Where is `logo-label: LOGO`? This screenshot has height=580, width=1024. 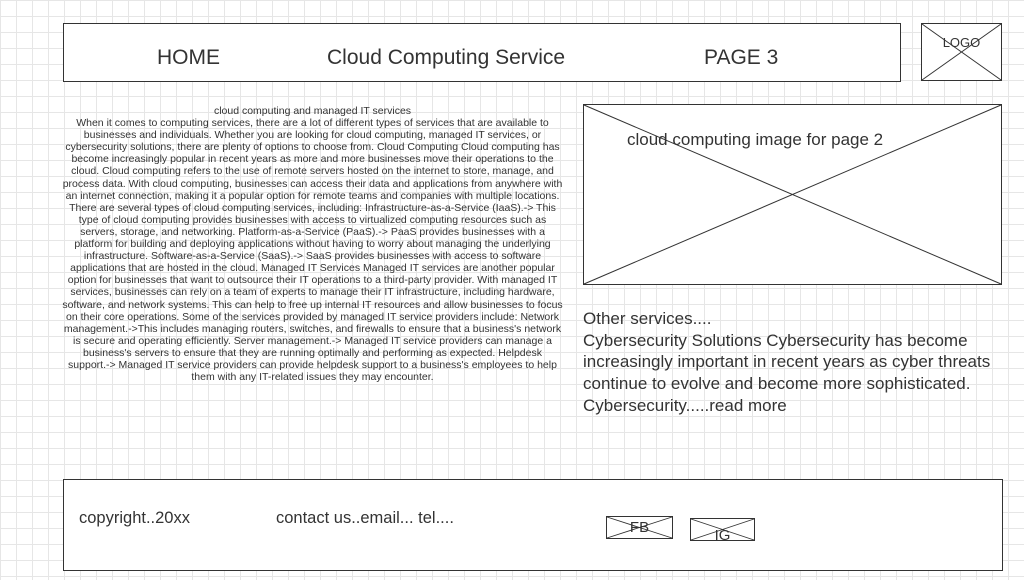
logo-label: LOGO is located at coordinates (961, 42).